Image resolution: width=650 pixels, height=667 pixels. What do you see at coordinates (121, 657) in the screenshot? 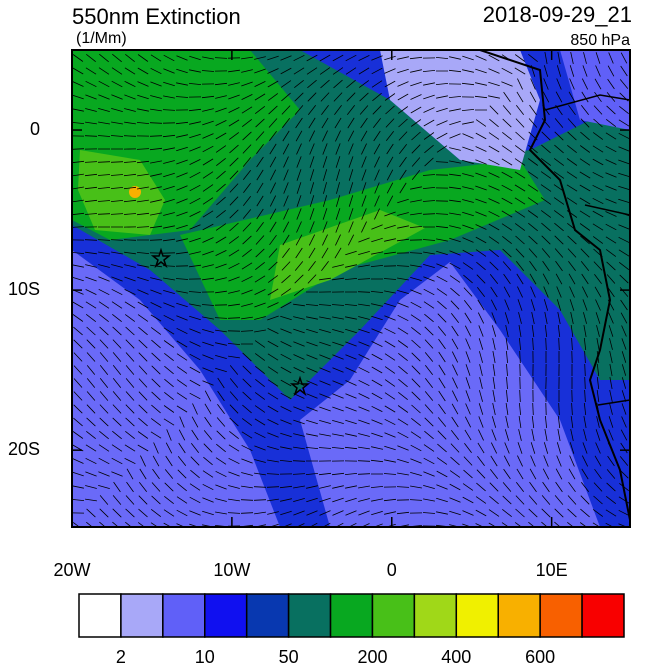
I see `colorbar-label: 2` at bounding box center [121, 657].